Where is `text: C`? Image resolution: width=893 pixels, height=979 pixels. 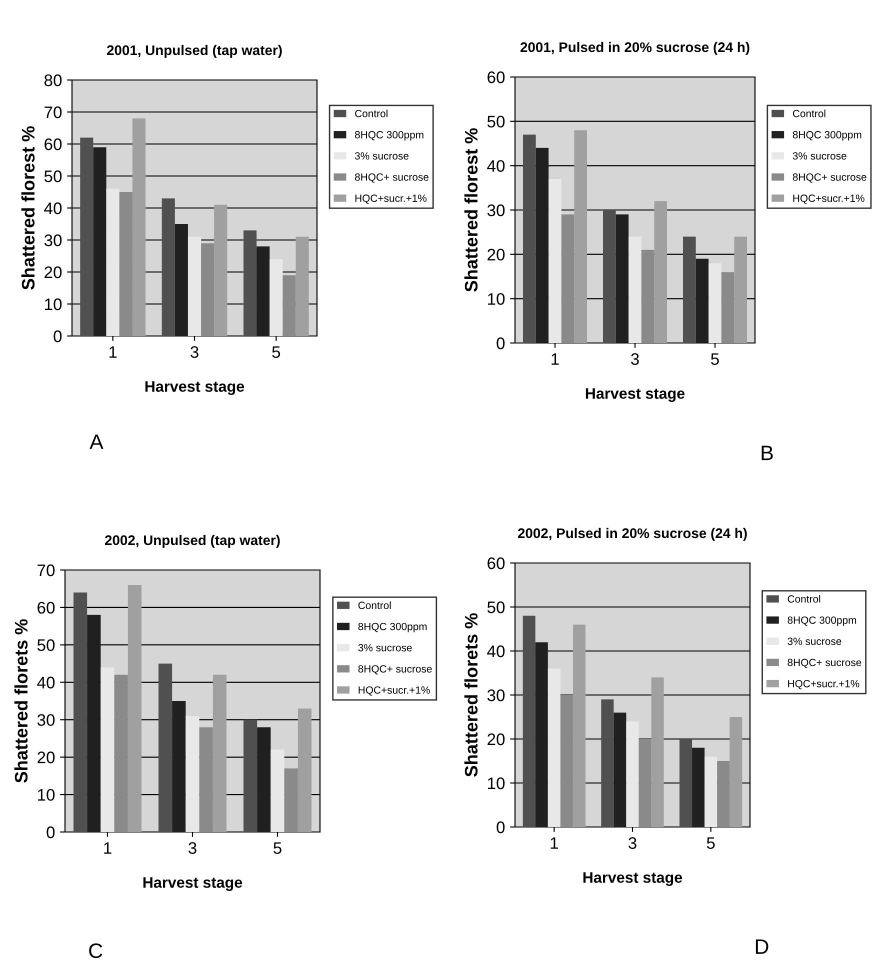 text: C is located at coordinates (95, 950).